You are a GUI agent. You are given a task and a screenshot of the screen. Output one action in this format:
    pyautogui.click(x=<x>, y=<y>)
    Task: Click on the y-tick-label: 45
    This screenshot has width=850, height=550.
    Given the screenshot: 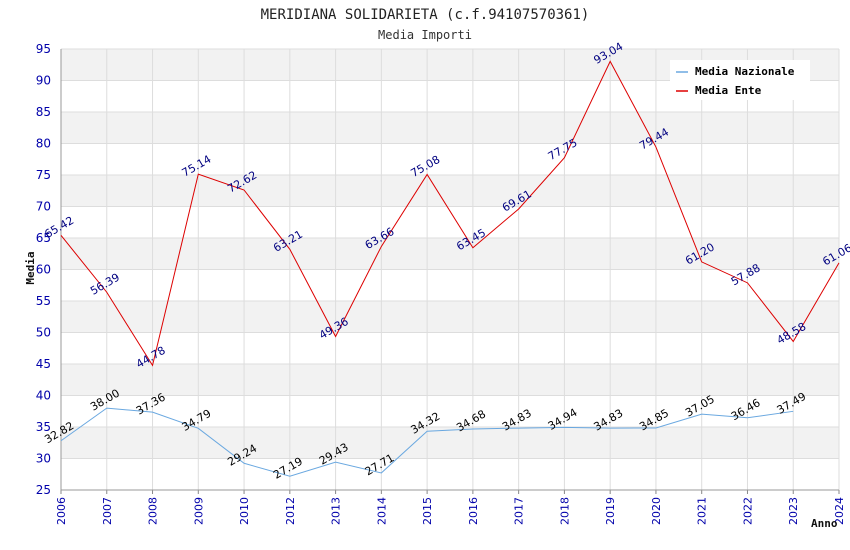 What is the action you would take?
    pyautogui.click(x=43, y=364)
    